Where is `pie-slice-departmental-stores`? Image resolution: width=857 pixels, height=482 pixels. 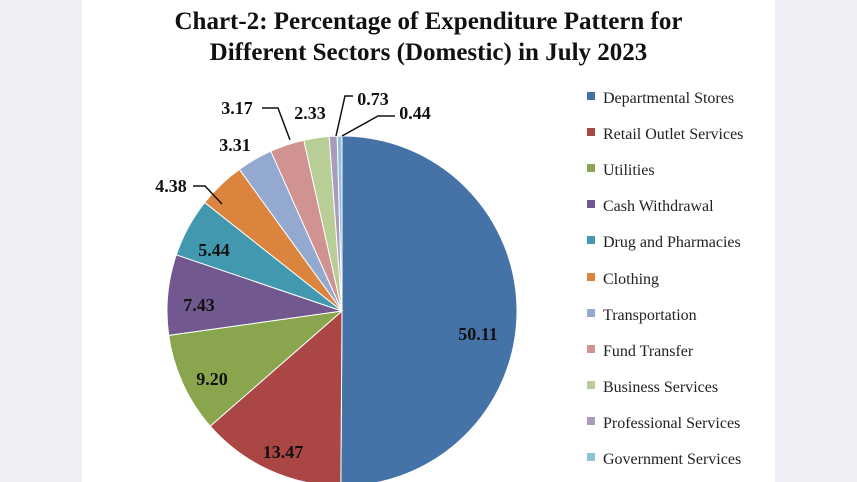
pie-slice-departmental-stores is located at coordinates (429, 308).